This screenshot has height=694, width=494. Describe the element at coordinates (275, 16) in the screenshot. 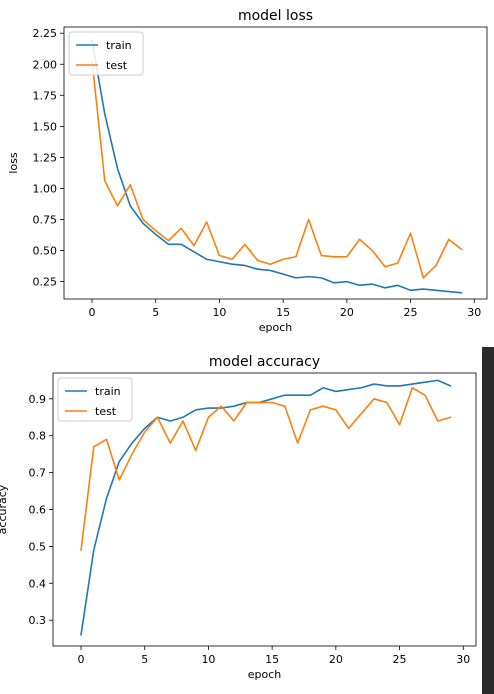

I see `chart-title: model loss` at that location.